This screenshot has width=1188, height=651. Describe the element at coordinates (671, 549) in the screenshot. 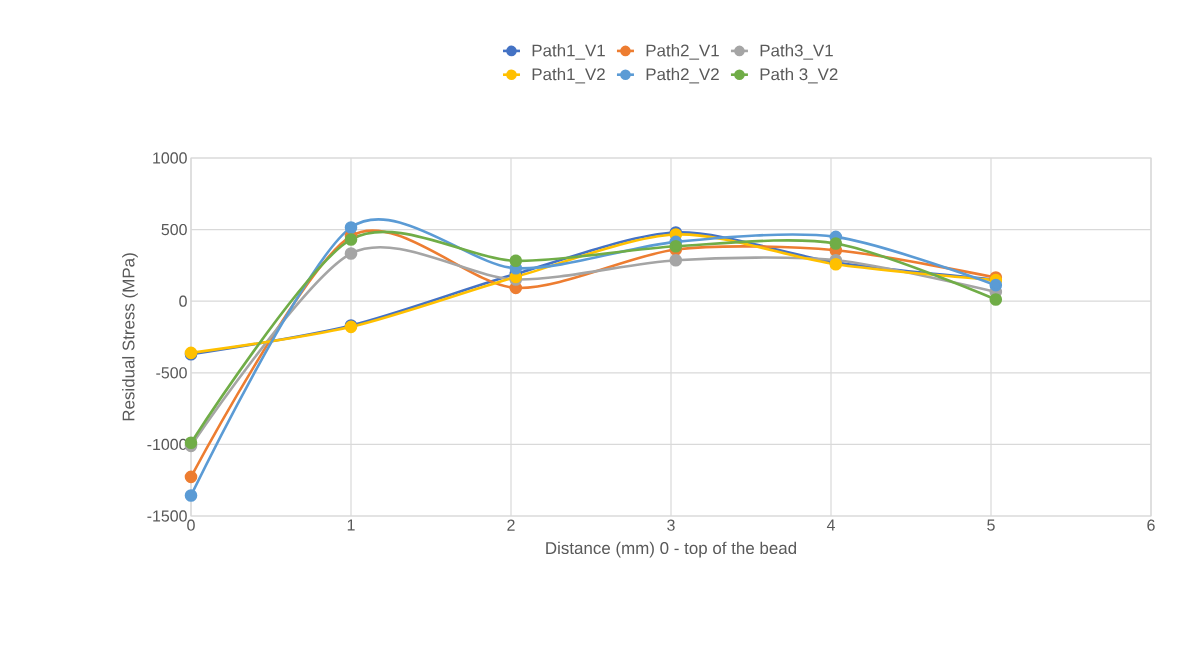

I see `x-axis-title: Distance (mm) 0 - top of the bead` at that location.